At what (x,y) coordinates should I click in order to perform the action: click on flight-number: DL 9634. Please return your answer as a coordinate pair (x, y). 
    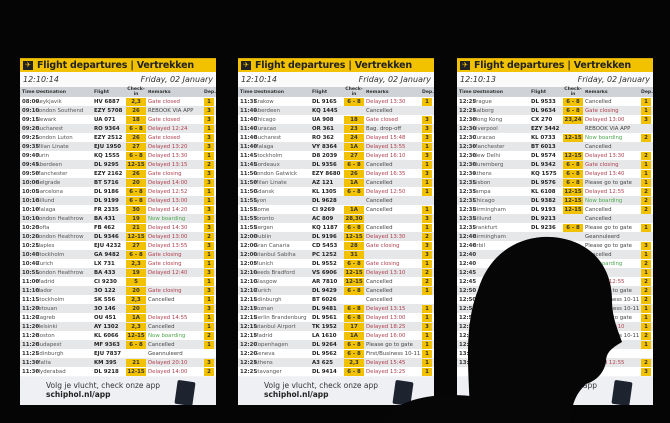
    Looking at the image, I should click on (543, 110).